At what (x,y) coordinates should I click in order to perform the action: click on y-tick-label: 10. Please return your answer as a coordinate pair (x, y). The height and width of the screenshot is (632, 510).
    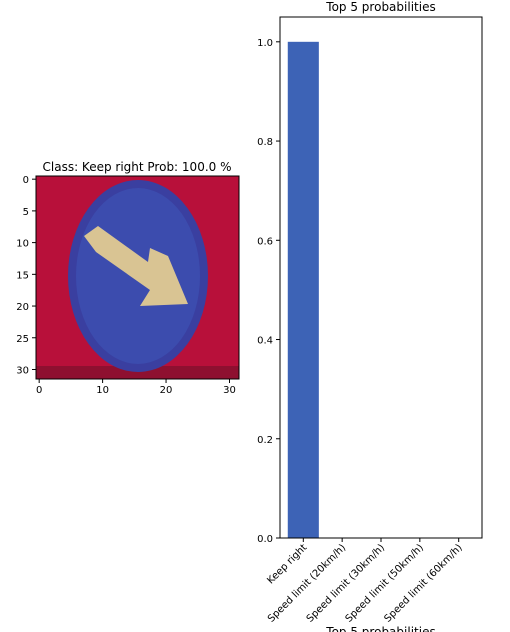
    Looking at the image, I should click on (22, 244).